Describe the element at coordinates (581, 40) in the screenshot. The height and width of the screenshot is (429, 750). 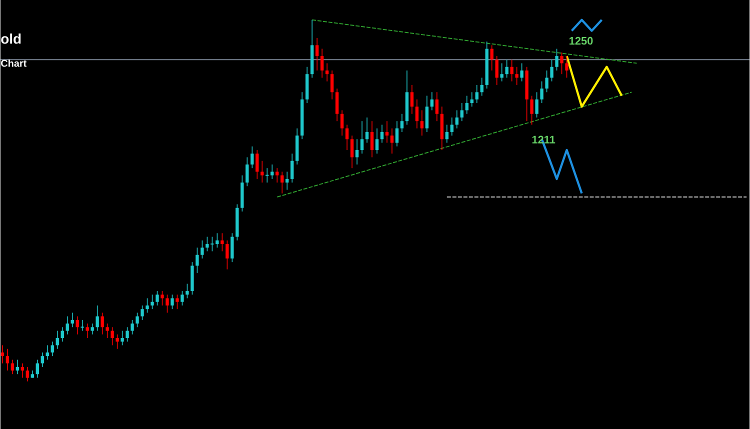
I see `annotation: 1250` at that location.